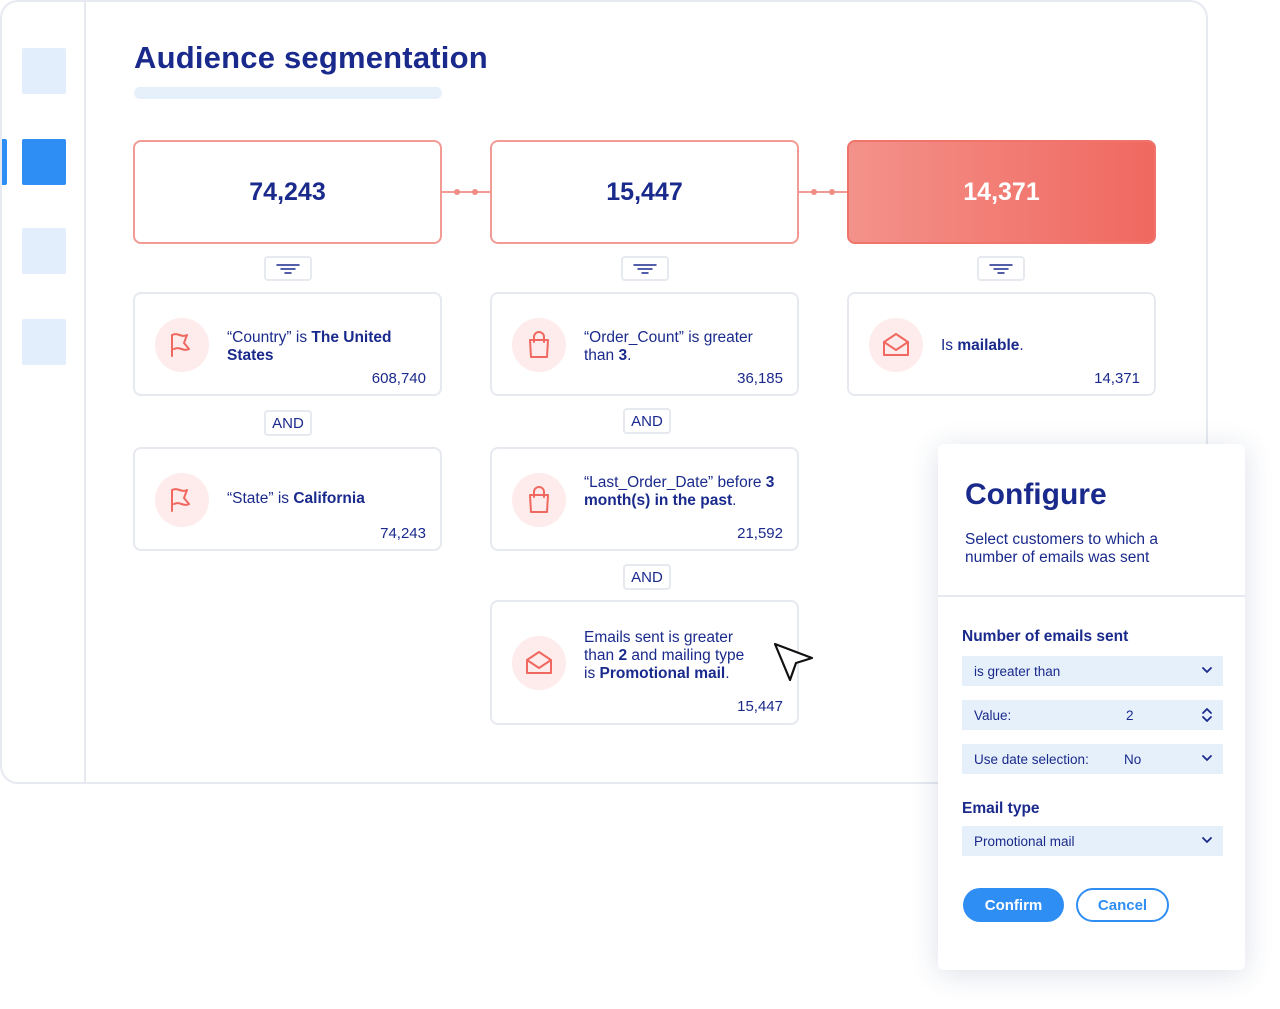 This screenshot has height=1009, width=1280. Describe the element at coordinates (1001, 808) in the screenshot. I see `email-type-label: Email type` at that location.